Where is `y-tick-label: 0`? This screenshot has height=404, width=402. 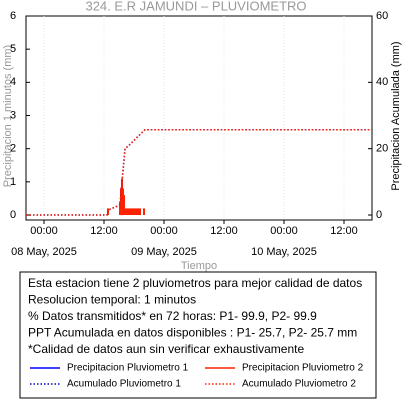 y-tick-label: 0 is located at coordinates (13, 215).